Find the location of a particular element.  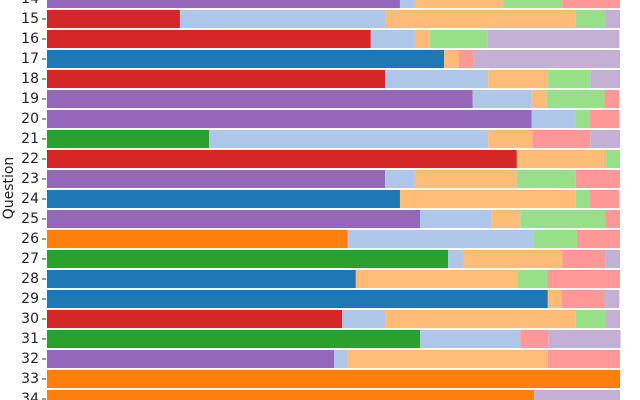

y-axis-label: Question is located at coordinates (9, 188).